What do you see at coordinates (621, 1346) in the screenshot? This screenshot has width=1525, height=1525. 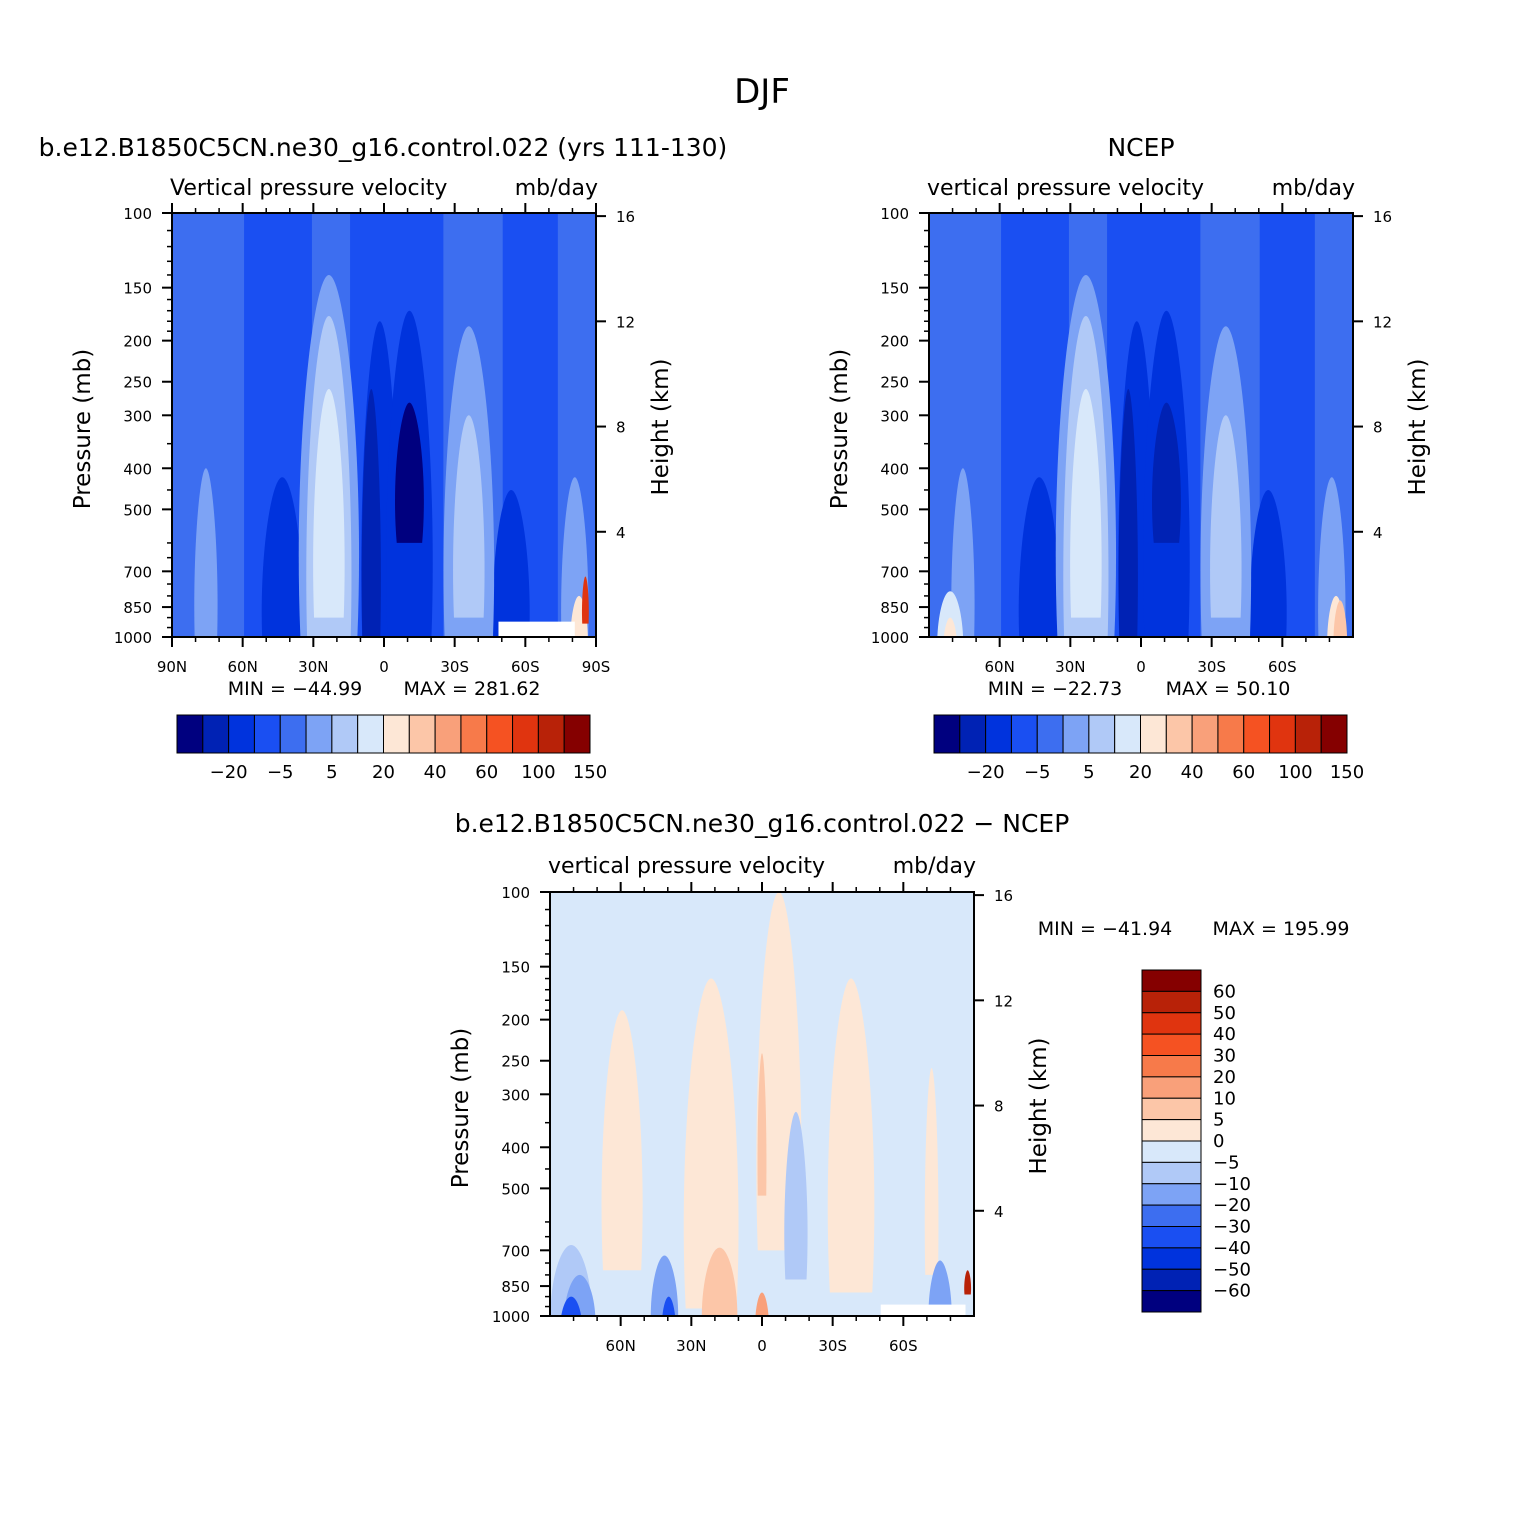 I see `x-tick-label: 60N` at bounding box center [621, 1346].